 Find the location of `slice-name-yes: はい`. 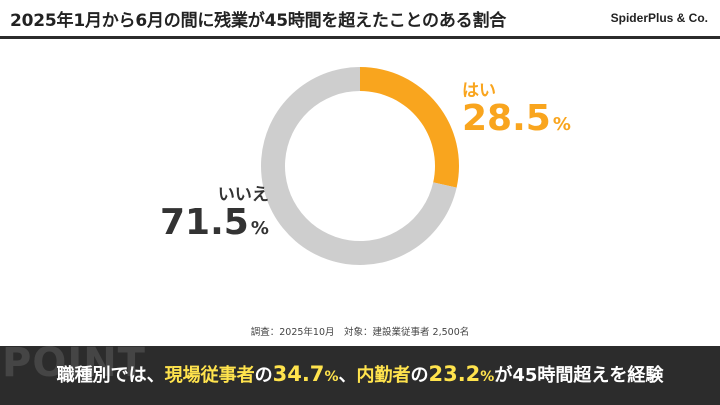

slice-name-yes: はい is located at coordinates (479, 91).